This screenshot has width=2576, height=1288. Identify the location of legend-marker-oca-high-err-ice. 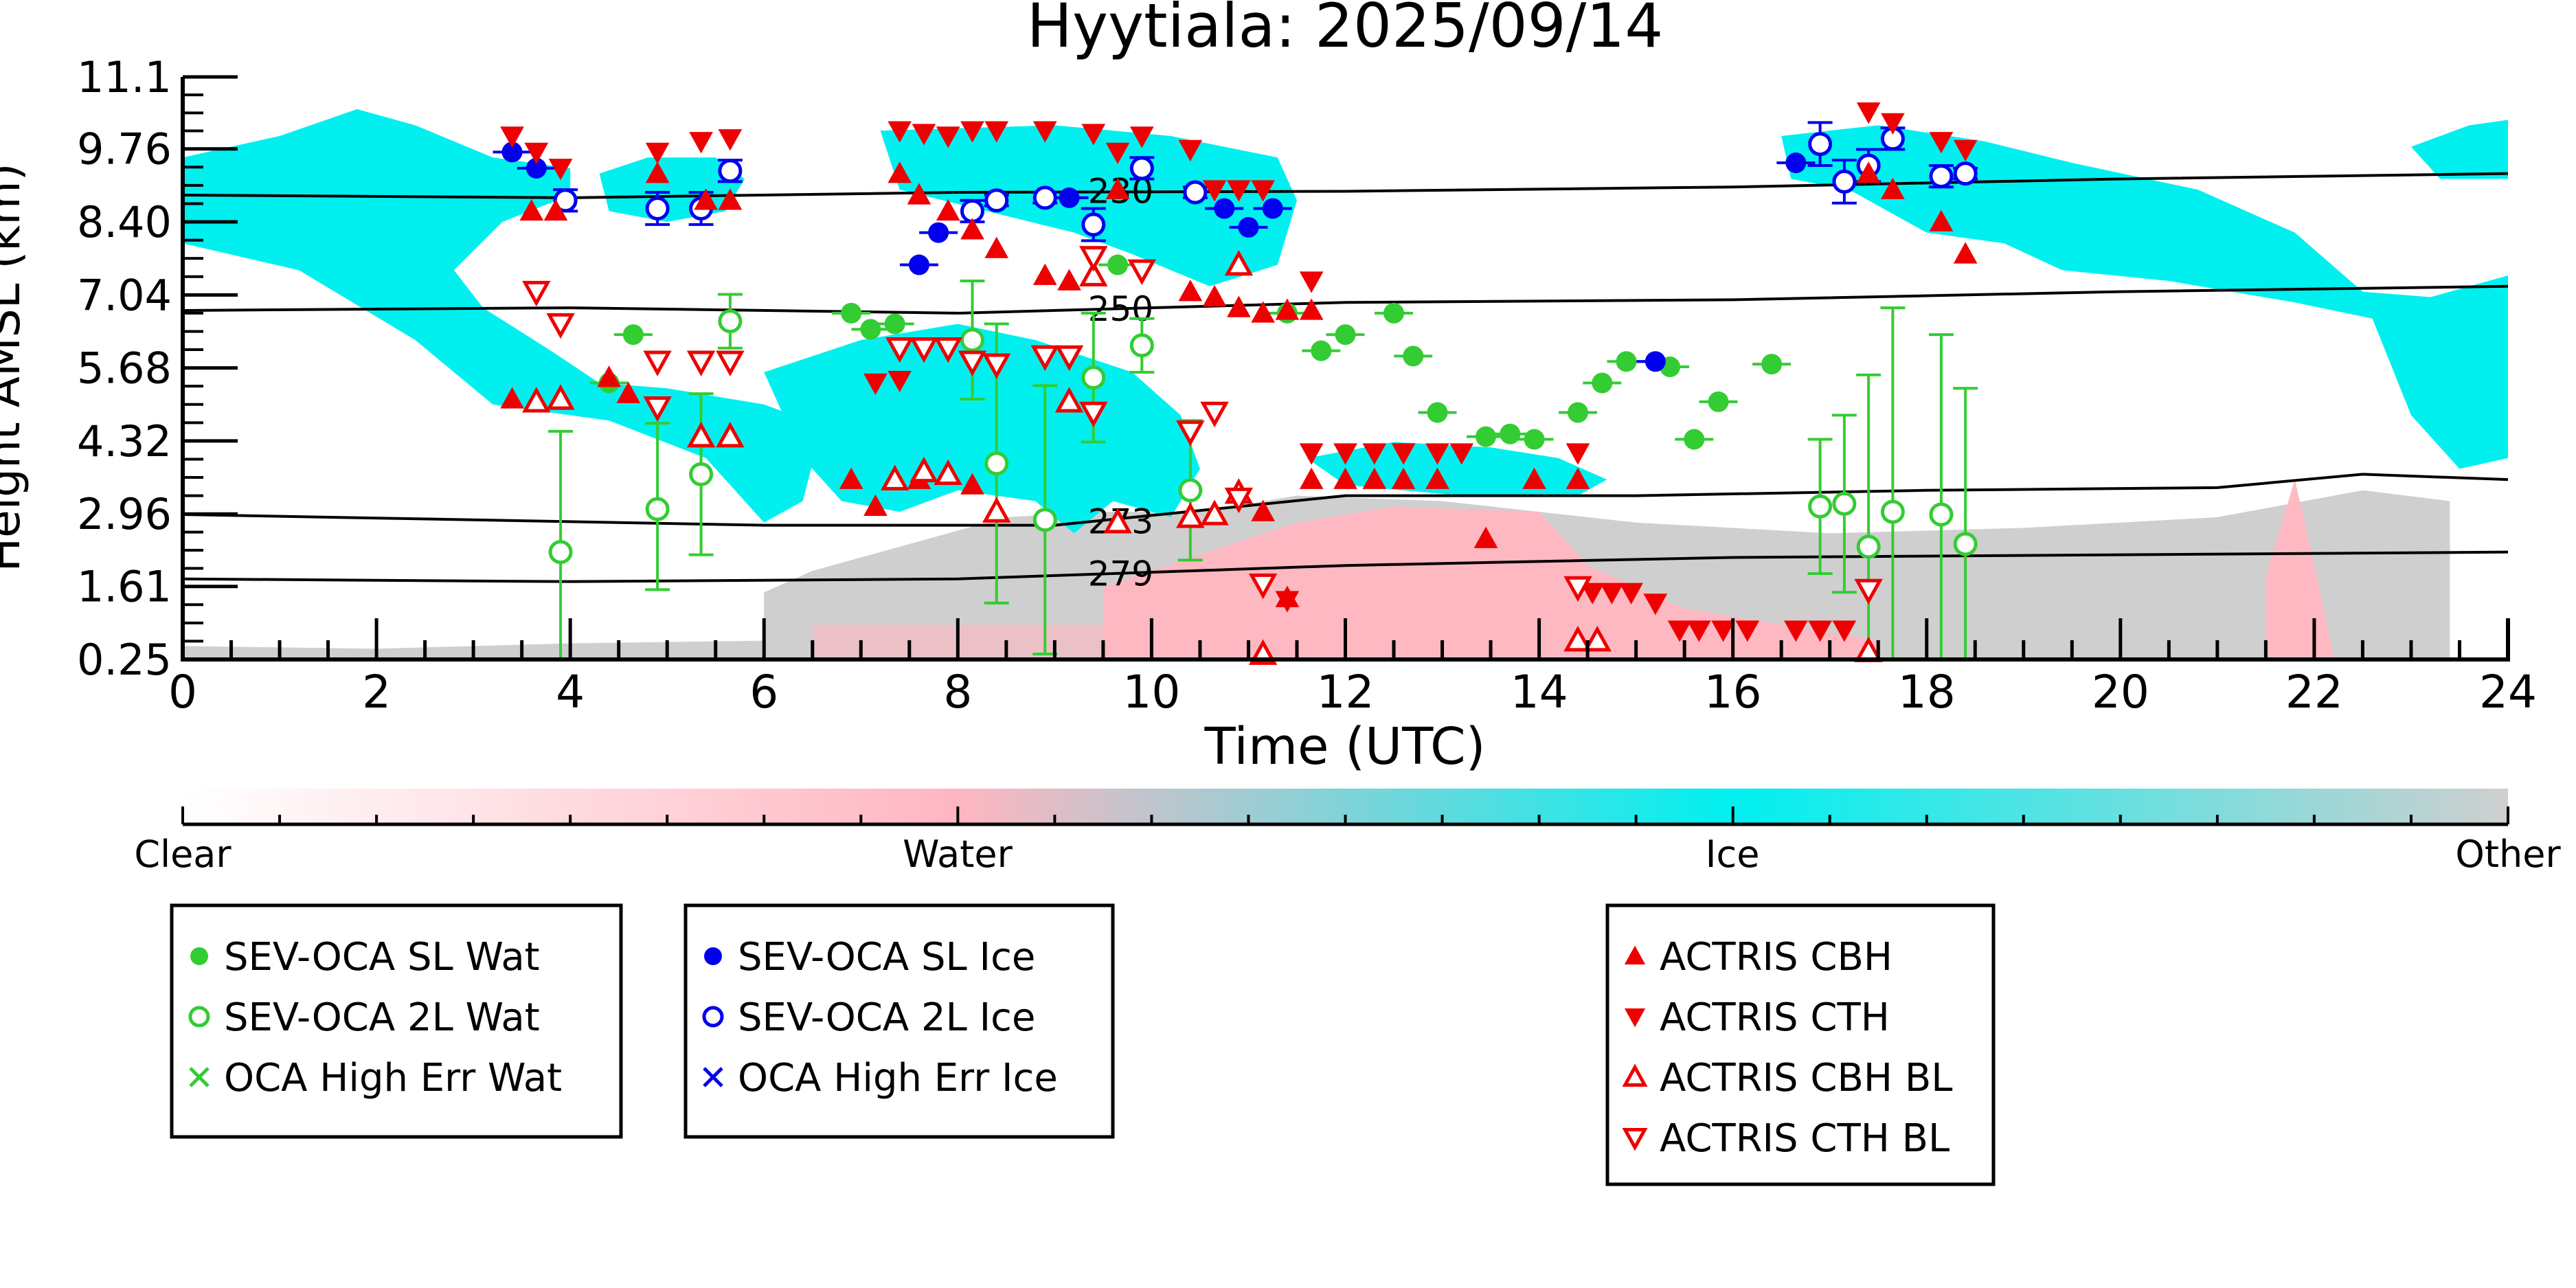
(713, 1077).